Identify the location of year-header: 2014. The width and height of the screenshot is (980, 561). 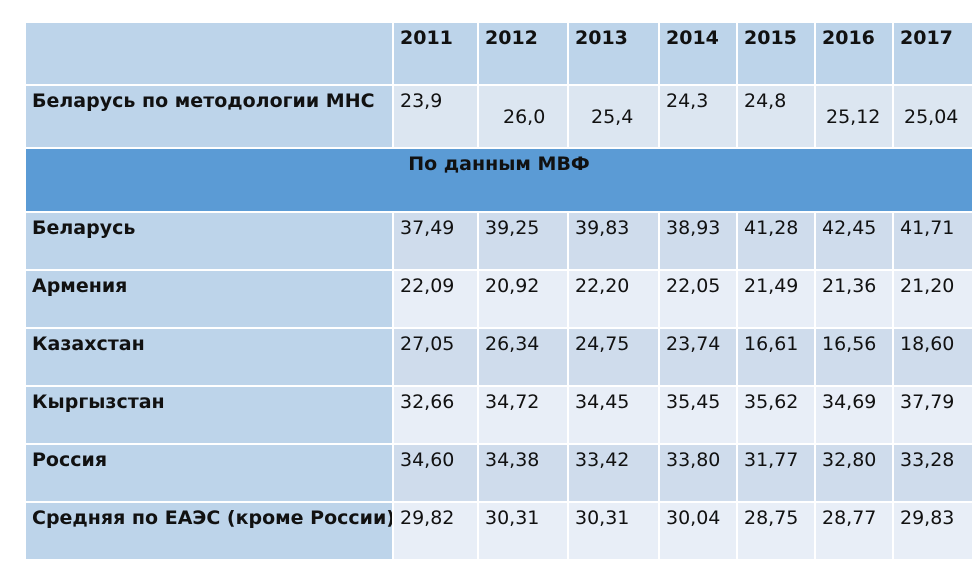
(698, 53).